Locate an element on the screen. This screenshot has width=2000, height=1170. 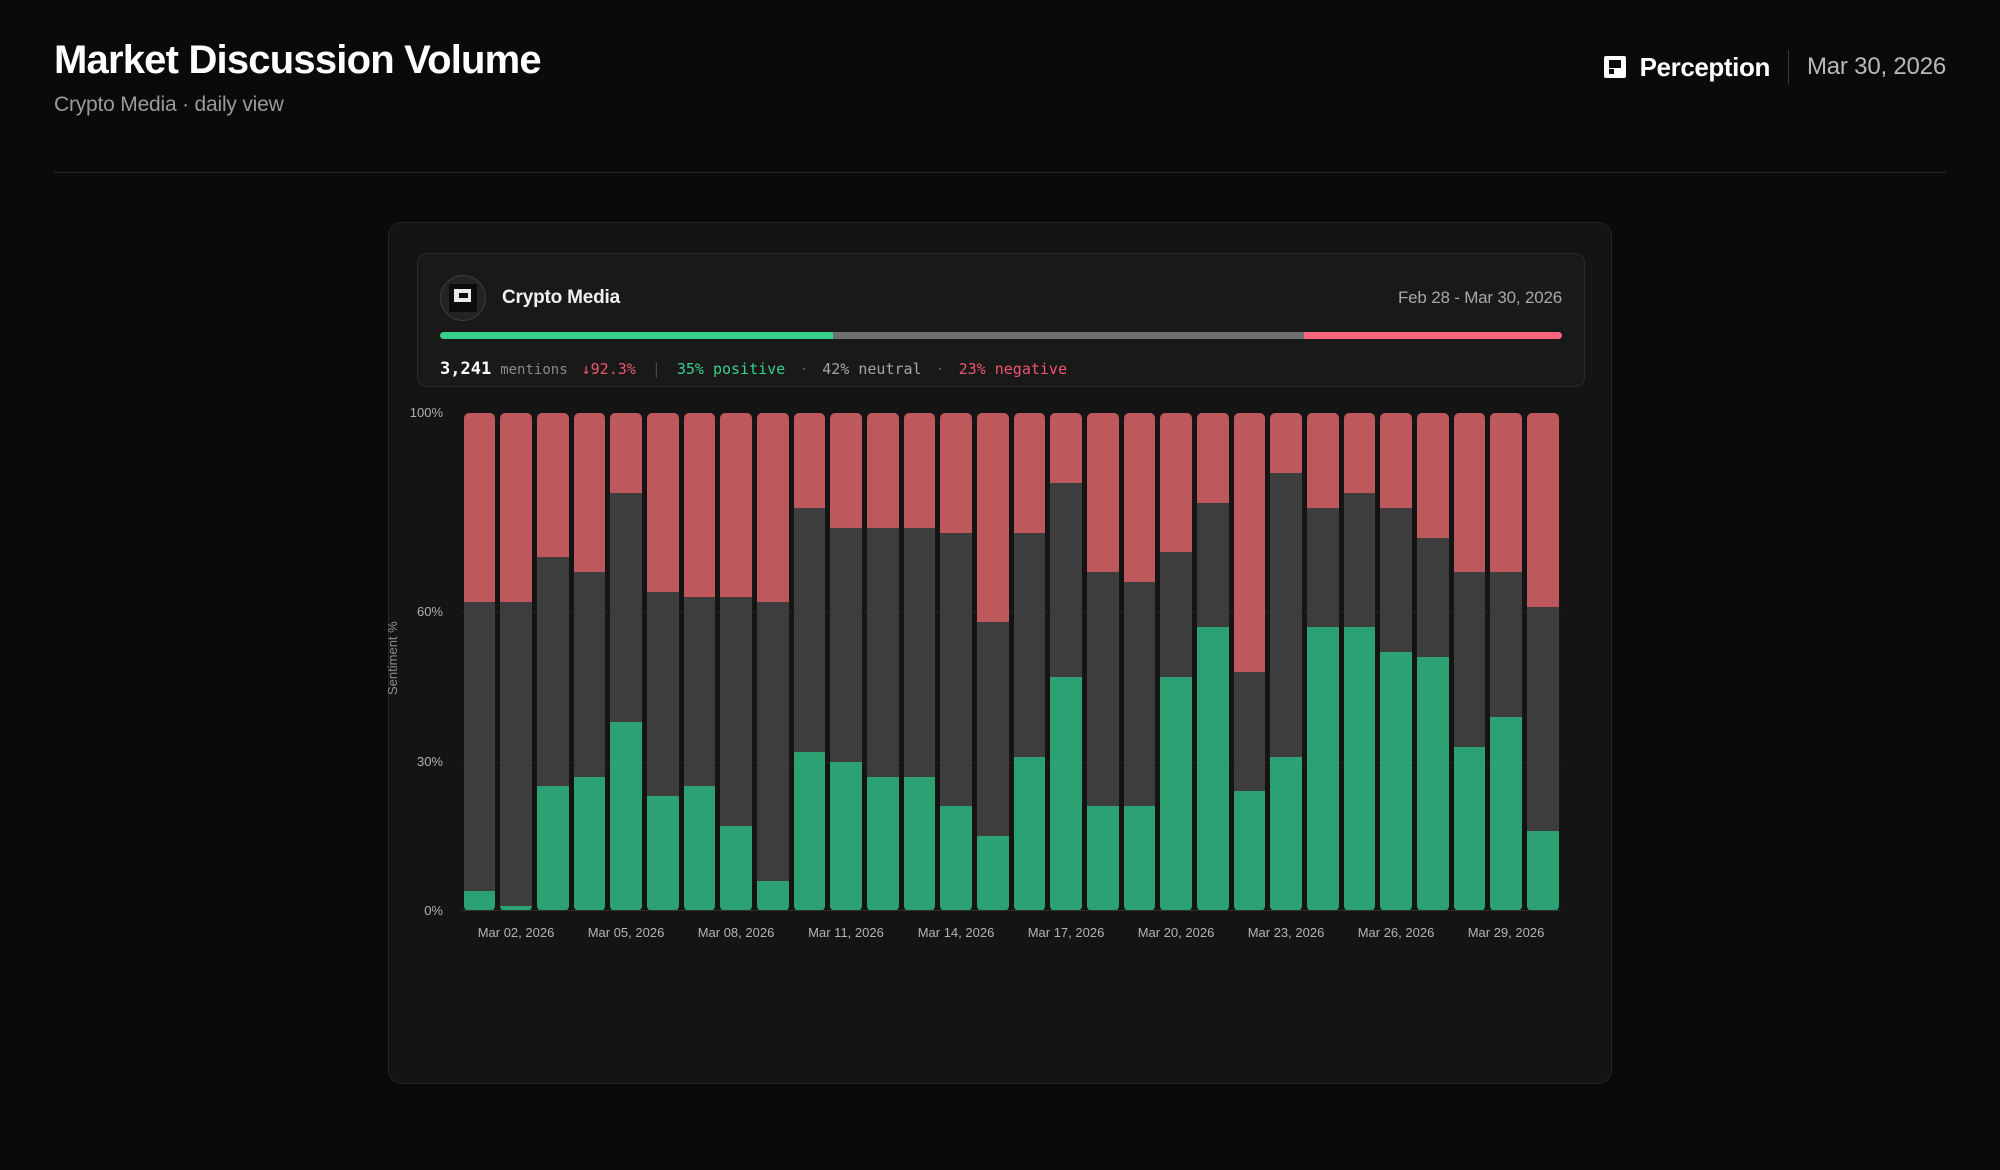
header-divider is located at coordinates (1788, 67).